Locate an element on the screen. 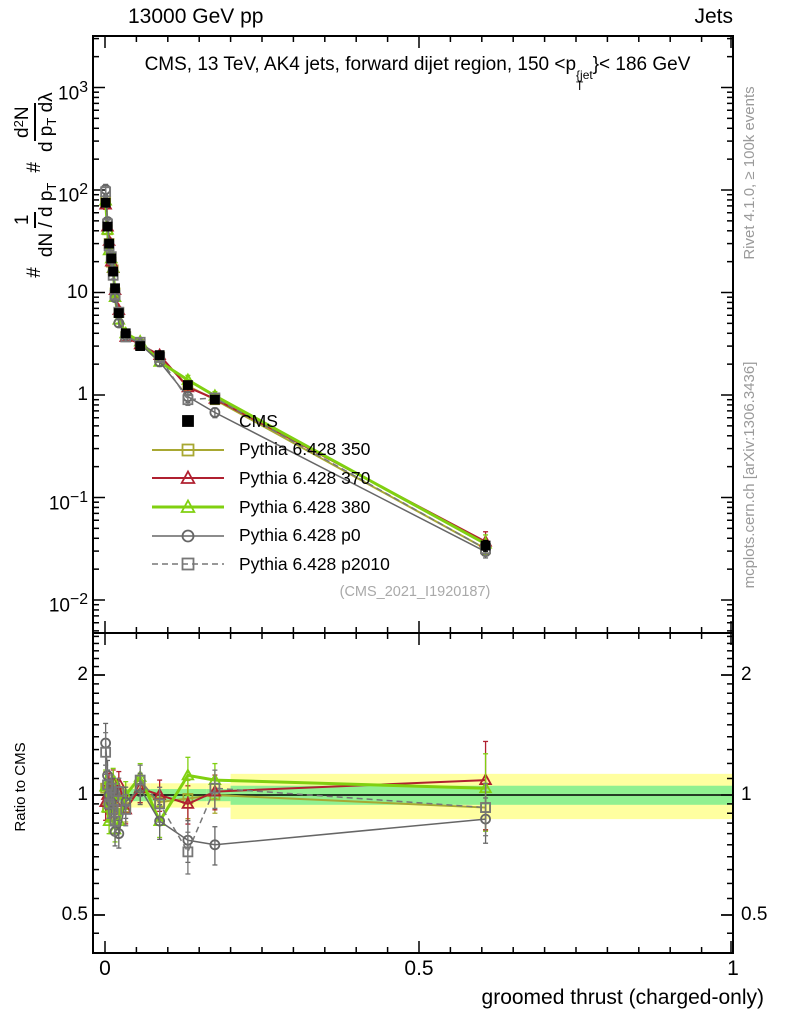  main-y-tick-label: 10² is located at coordinates (73, 194).